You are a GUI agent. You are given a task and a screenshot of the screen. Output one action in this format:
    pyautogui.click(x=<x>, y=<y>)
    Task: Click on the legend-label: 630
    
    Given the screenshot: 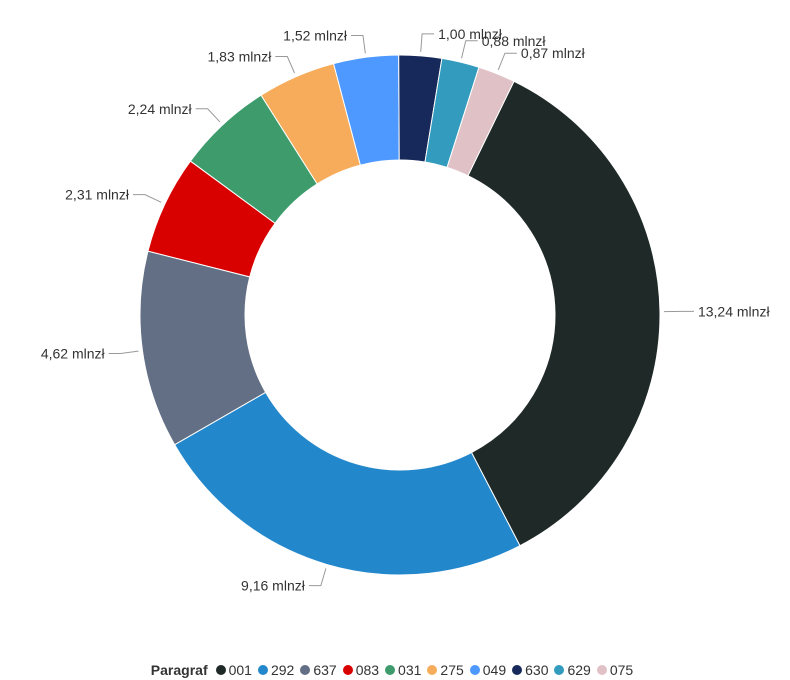 What is the action you would take?
    pyautogui.click(x=537, y=670)
    